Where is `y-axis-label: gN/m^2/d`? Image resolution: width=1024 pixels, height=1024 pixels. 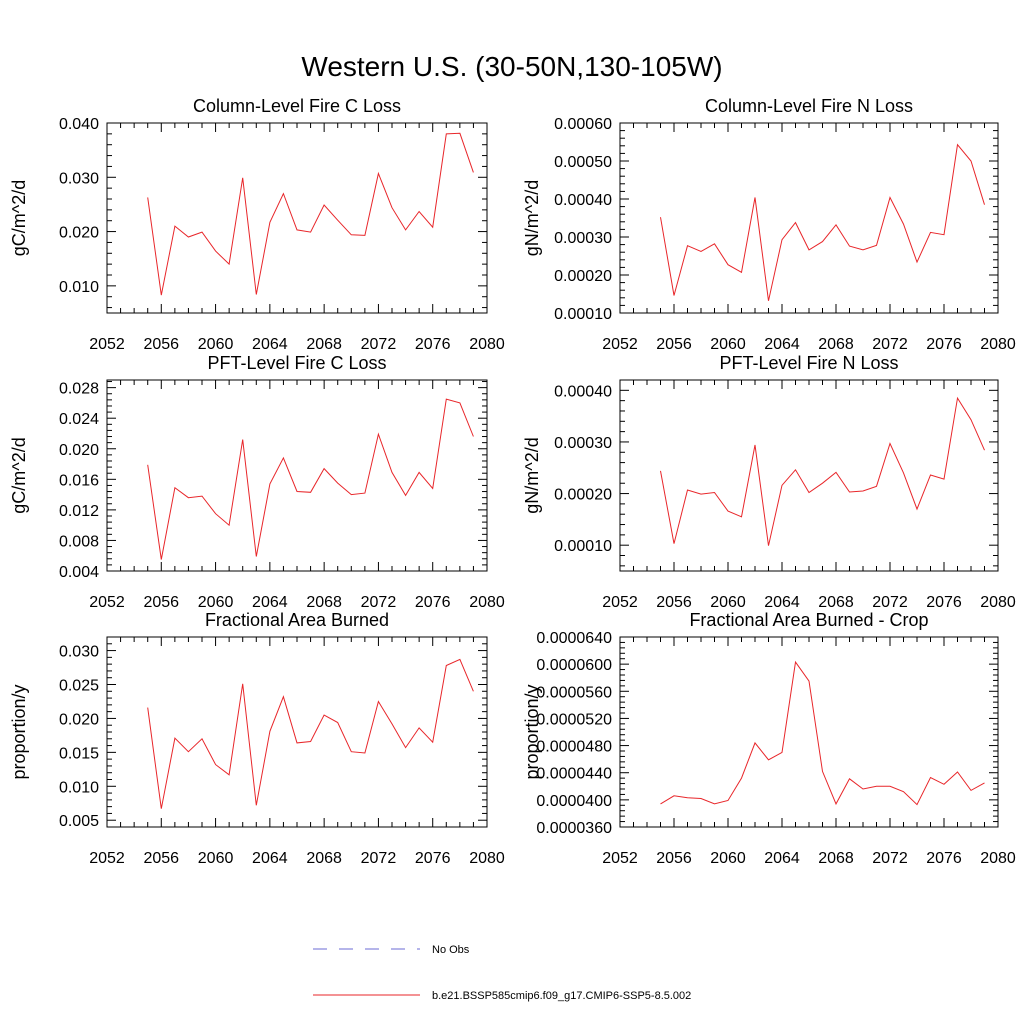 y-axis-label: gN/m^2/d is located at coordinates (532, 475).